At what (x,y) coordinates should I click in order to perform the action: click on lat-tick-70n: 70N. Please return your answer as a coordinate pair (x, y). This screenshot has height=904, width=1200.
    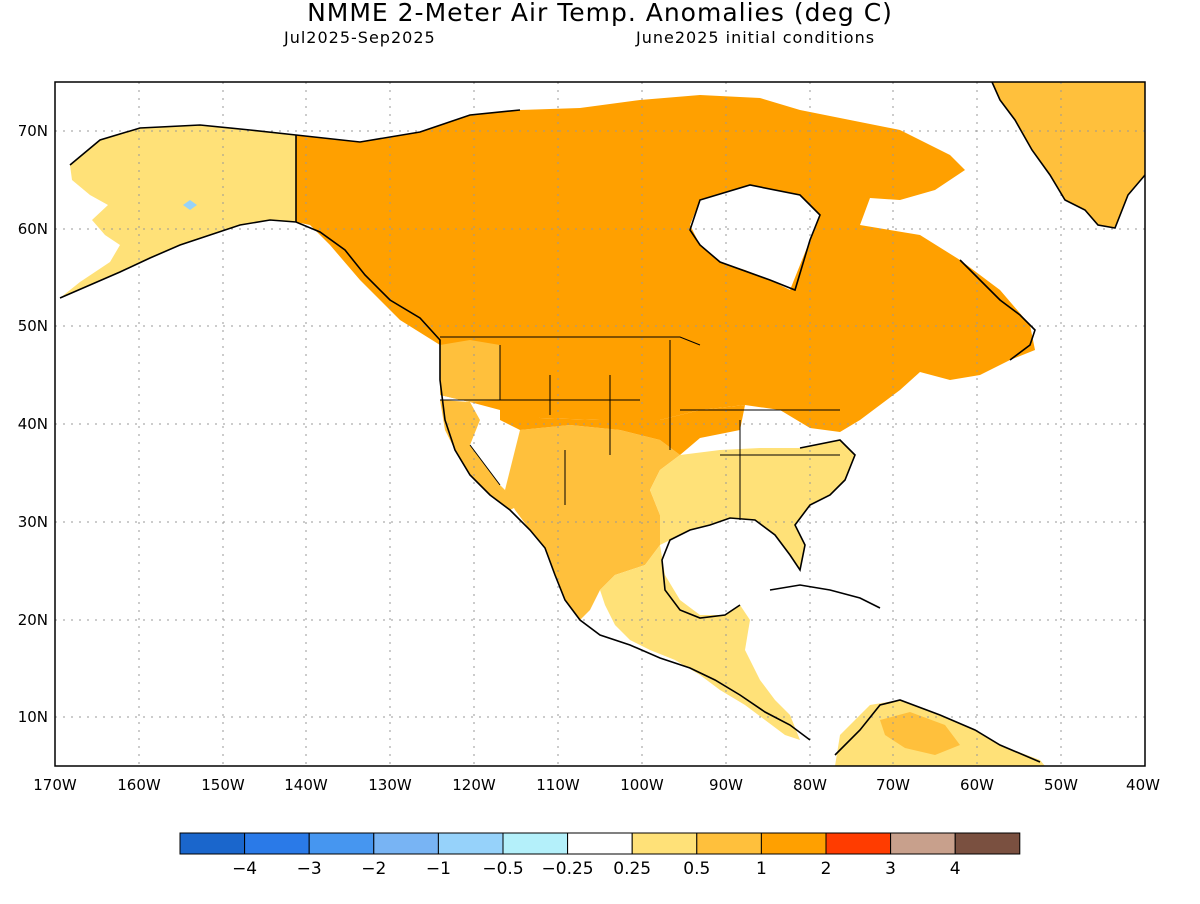
    Looking at the image, I should click on (33, 131).